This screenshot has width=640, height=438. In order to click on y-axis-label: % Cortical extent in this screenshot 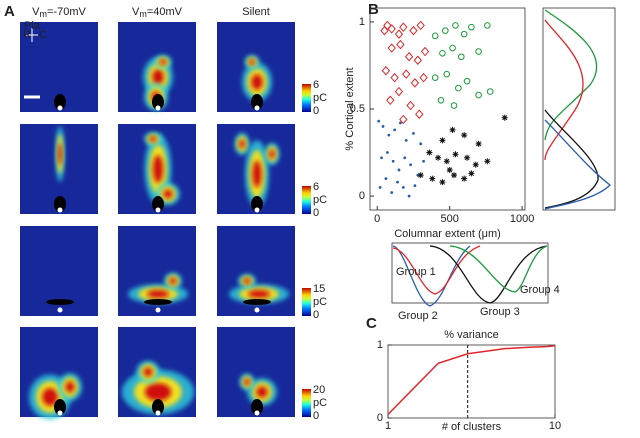, I will do `click(350, 108)`.